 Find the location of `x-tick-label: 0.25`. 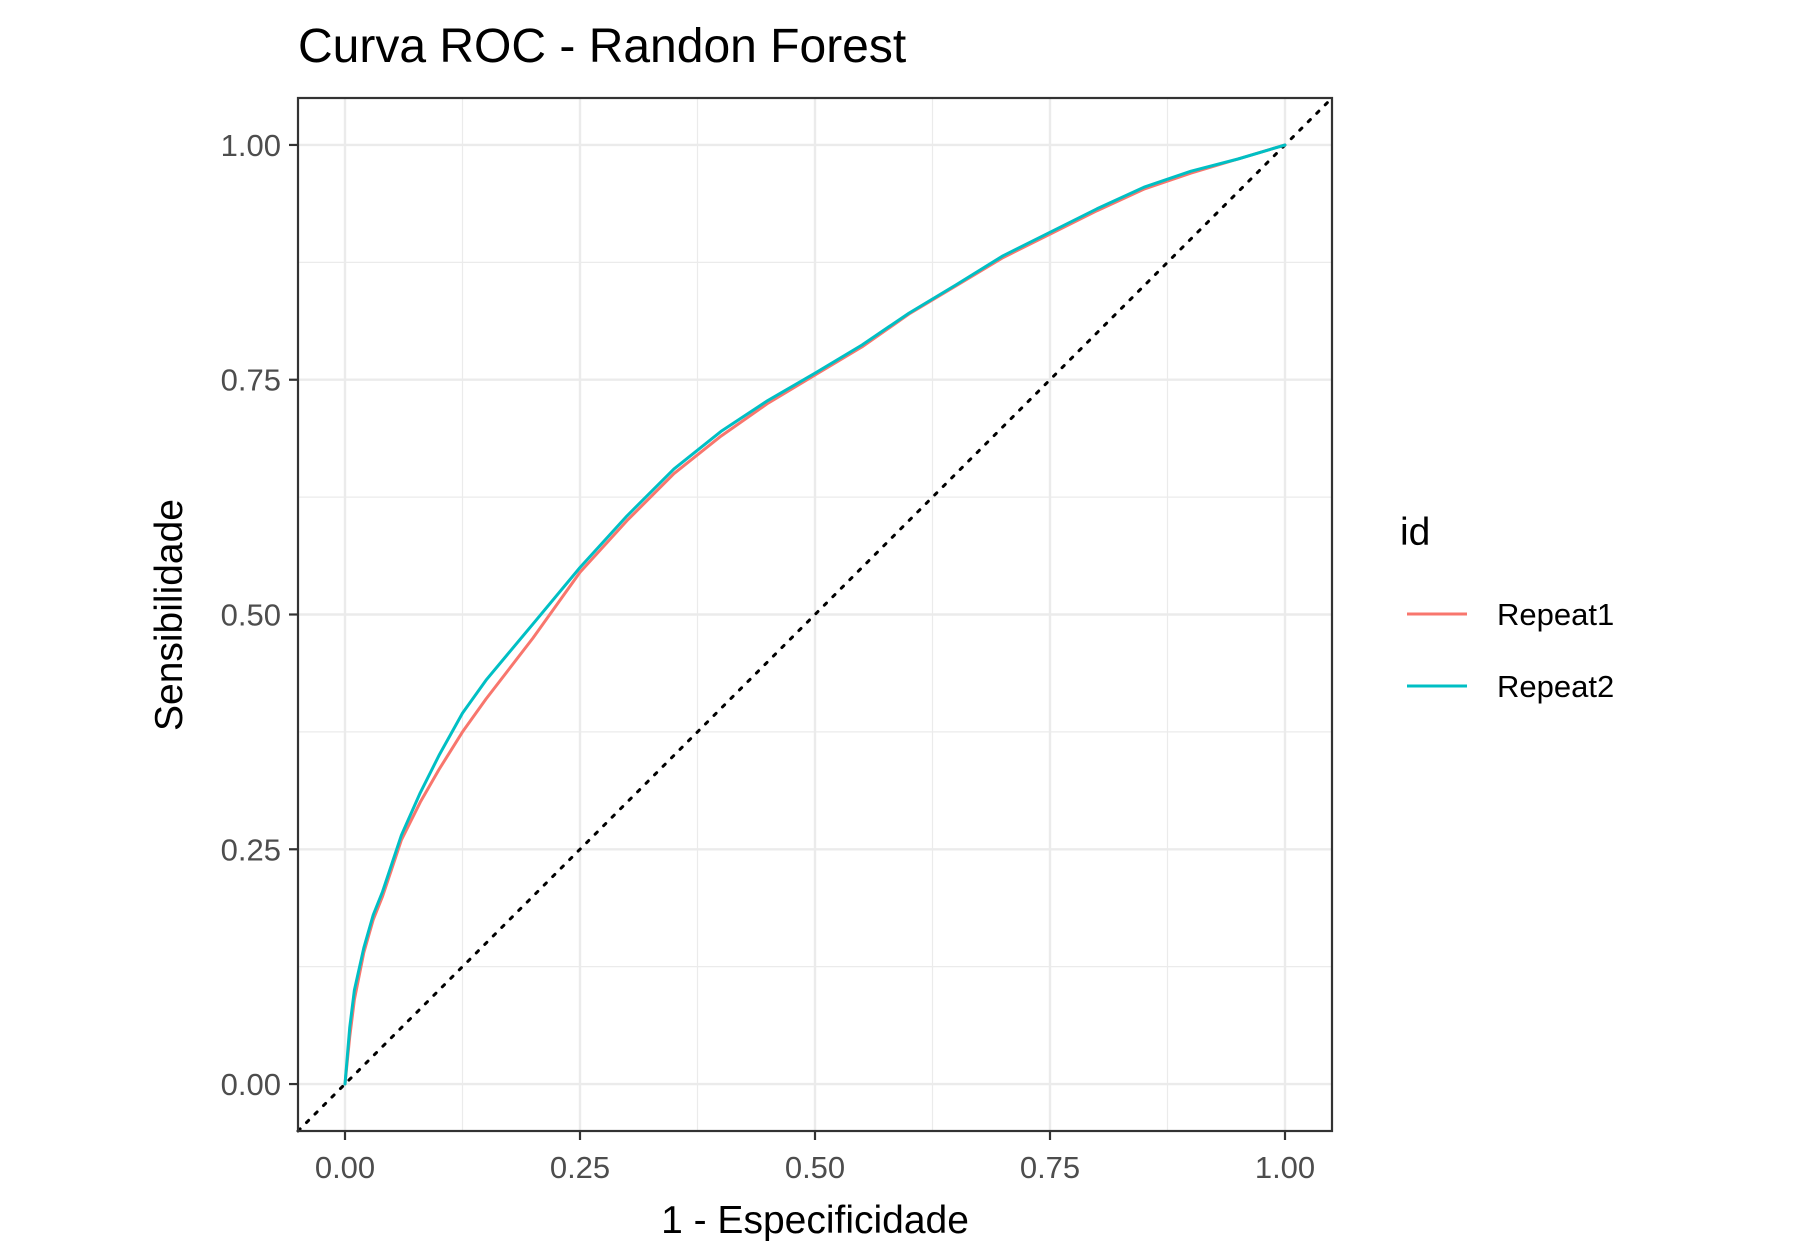

x-tick-label: 0.25 is located at coordinates (580, 1167).